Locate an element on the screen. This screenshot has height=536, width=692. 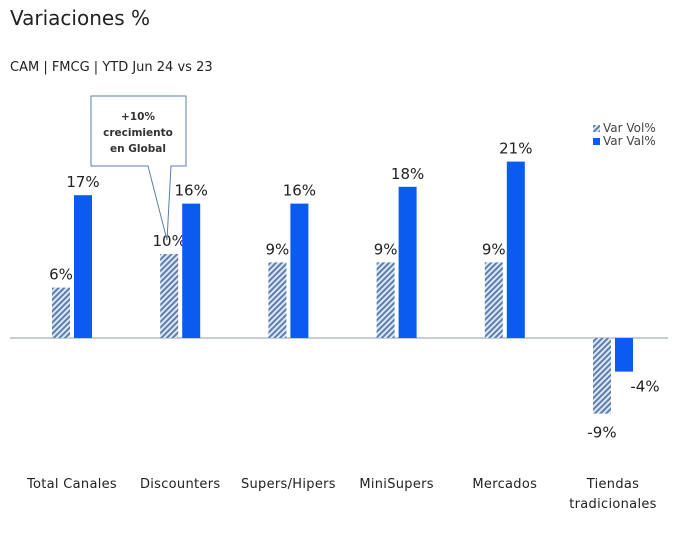
annotation-text: crecimiento is located at coordinates (138, 133).